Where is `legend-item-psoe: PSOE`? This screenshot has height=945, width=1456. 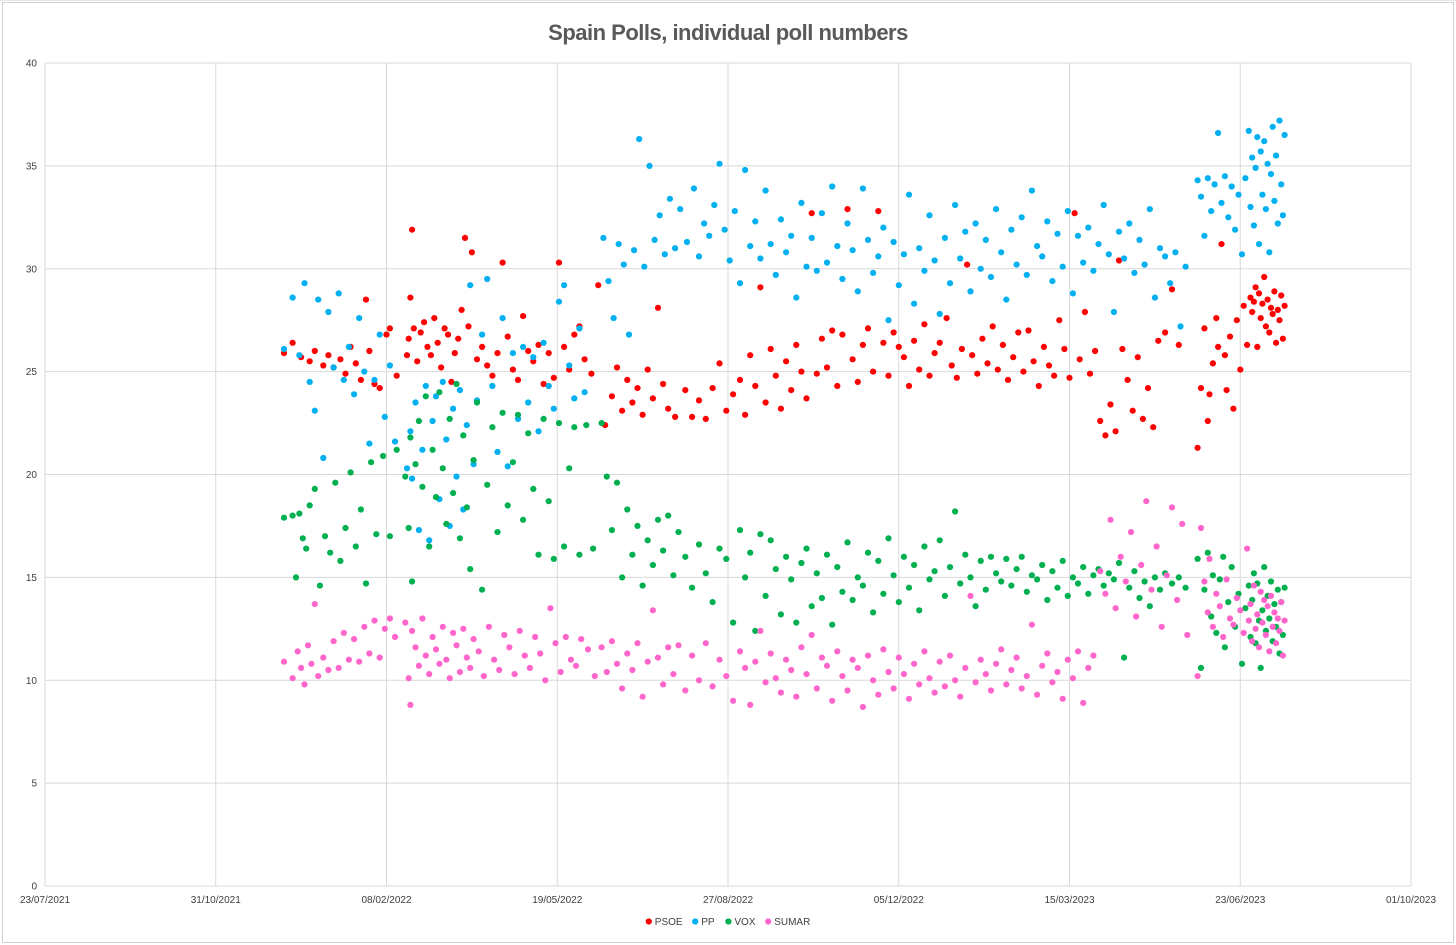 legend-item-psoe: PSOE is located at coordinates (664, 922).